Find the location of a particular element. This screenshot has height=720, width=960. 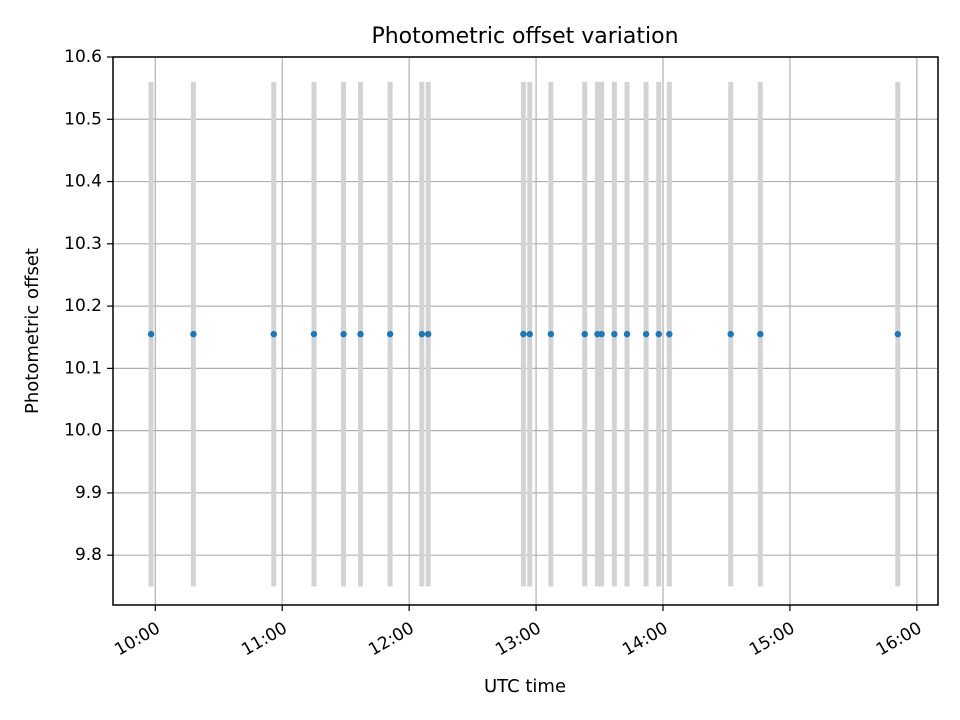

y-tick-label: 9.8 is located at coordinates (88, 555).